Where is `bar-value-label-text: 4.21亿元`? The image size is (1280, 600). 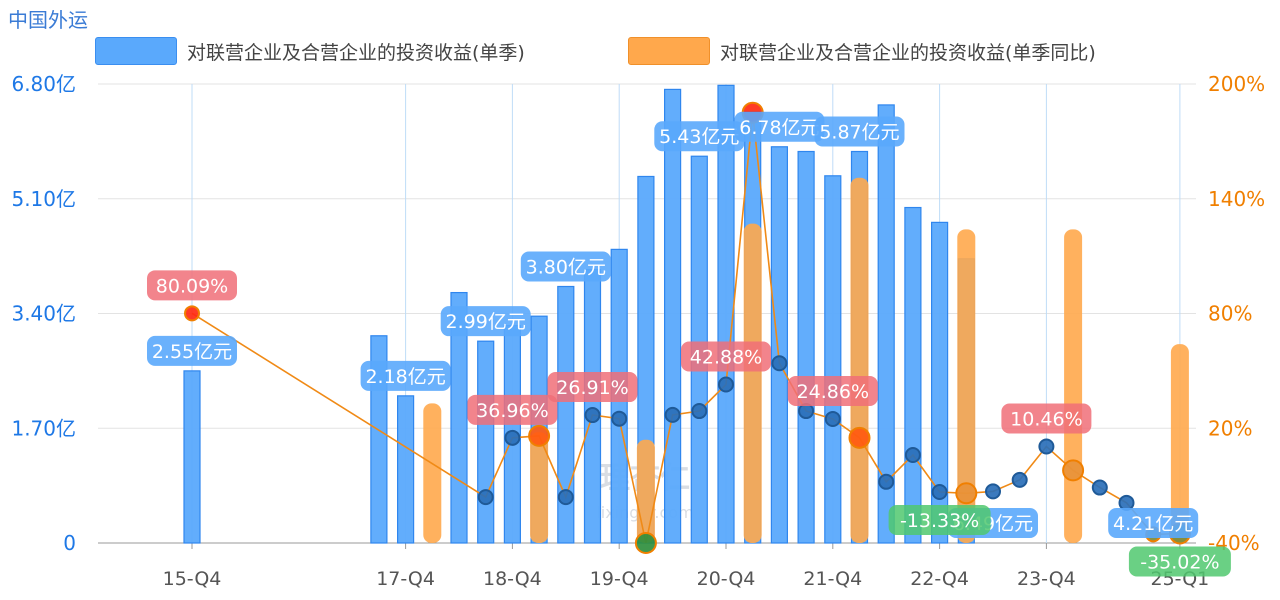
bar-value-label-text: 4.21亿元 is located at coordinates (1153, 524).